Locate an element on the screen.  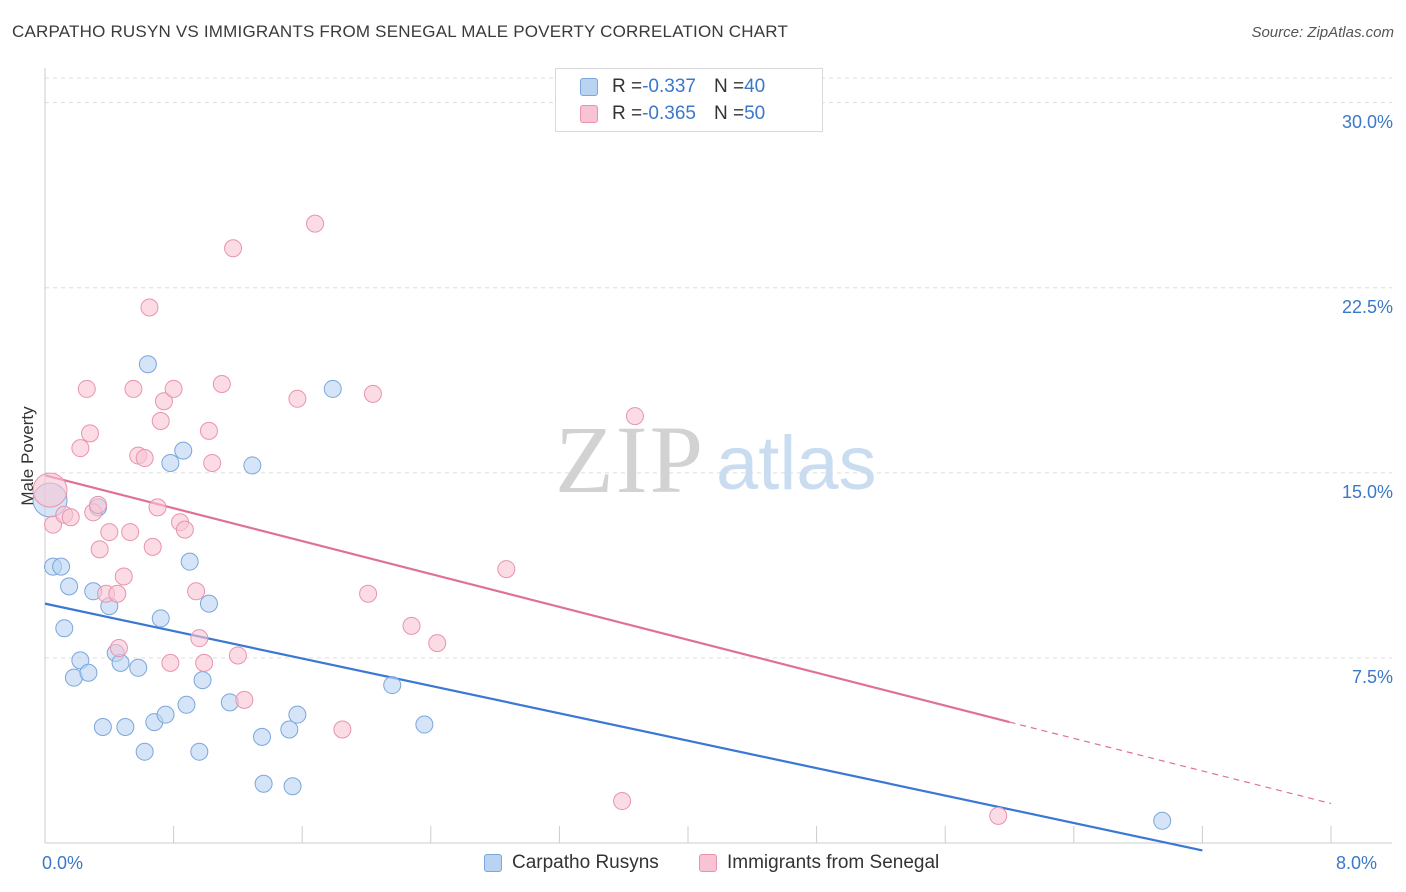
legend-r-value: -0.337 is located at coordinates (669, 86).